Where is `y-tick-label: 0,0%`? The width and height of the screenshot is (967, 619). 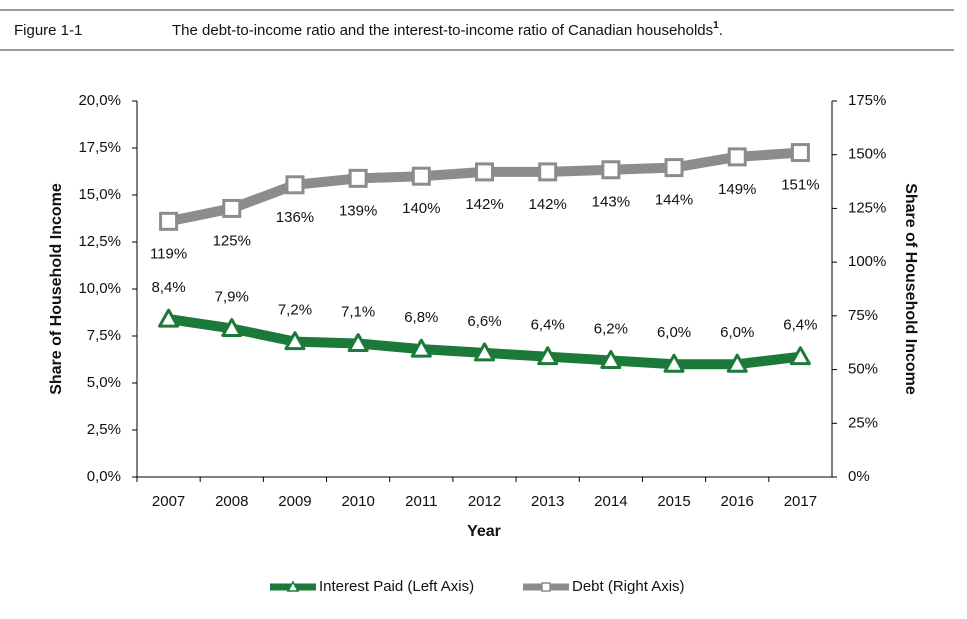
y-tick-label: 0,0% is located at coordinates (104, 476).